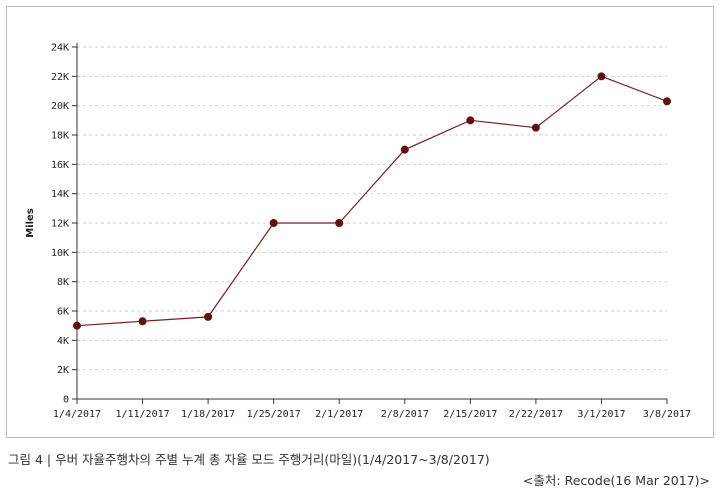  What do you see at coordinates (60, 136) in the screenshot?
I see `y-tick-label: 18K` at bounding box center [60, 136].